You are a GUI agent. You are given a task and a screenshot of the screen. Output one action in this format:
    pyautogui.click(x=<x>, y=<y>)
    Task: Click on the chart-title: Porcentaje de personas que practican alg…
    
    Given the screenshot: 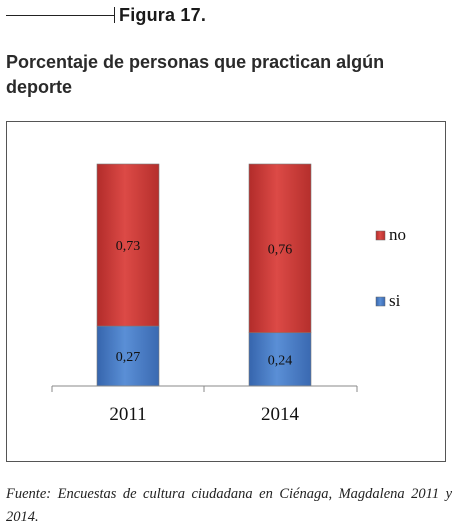 What is the action you would take?
    pyautogui.click(x=195, y=74)
    